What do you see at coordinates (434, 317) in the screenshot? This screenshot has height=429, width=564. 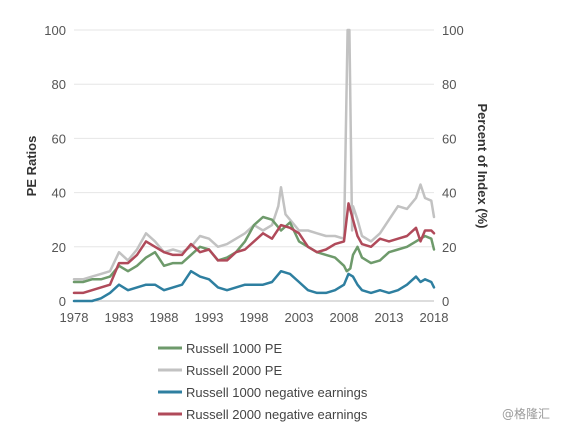 I see `x-tick-label: 2018` at bounding box center [434, 317].